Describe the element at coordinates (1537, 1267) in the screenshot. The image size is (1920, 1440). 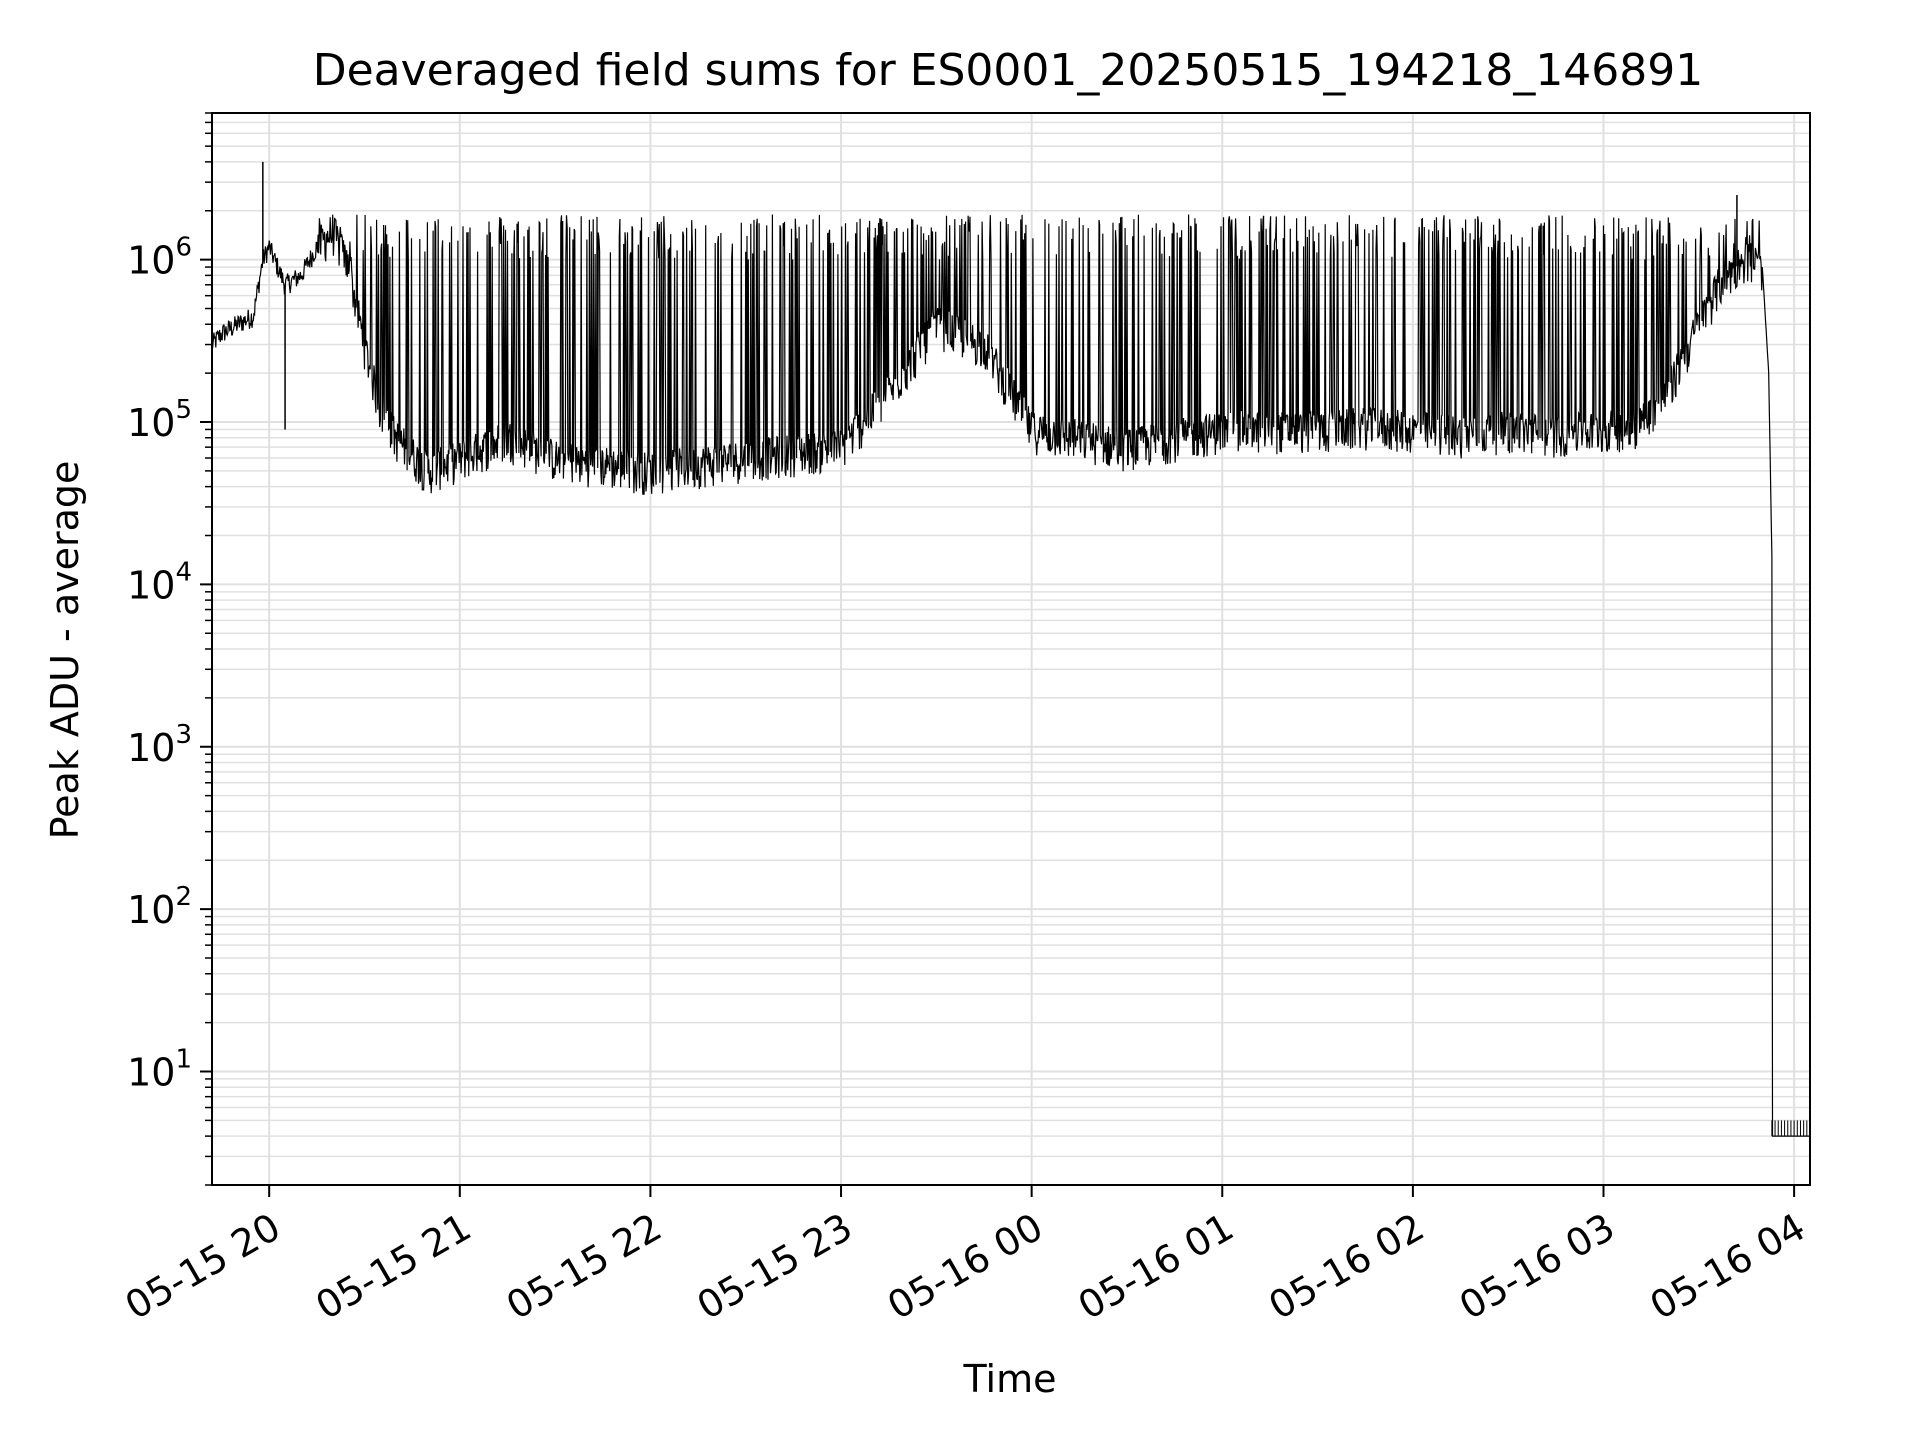
I see `x-tick-label: 05-16 03` at that location.